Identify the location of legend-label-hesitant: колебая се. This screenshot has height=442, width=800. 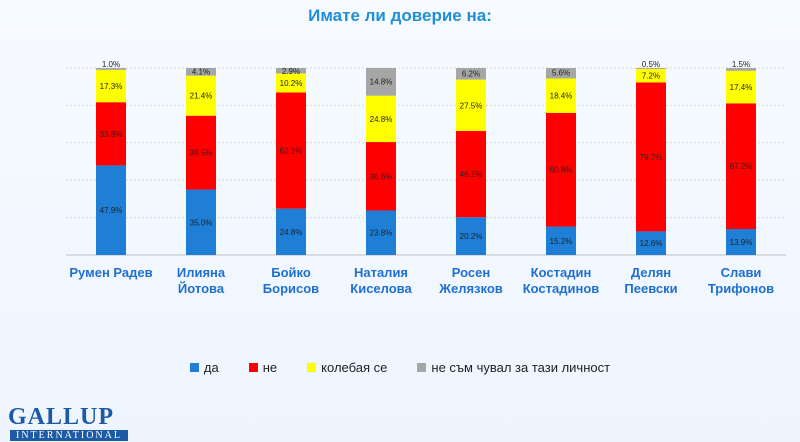
(354, 367).